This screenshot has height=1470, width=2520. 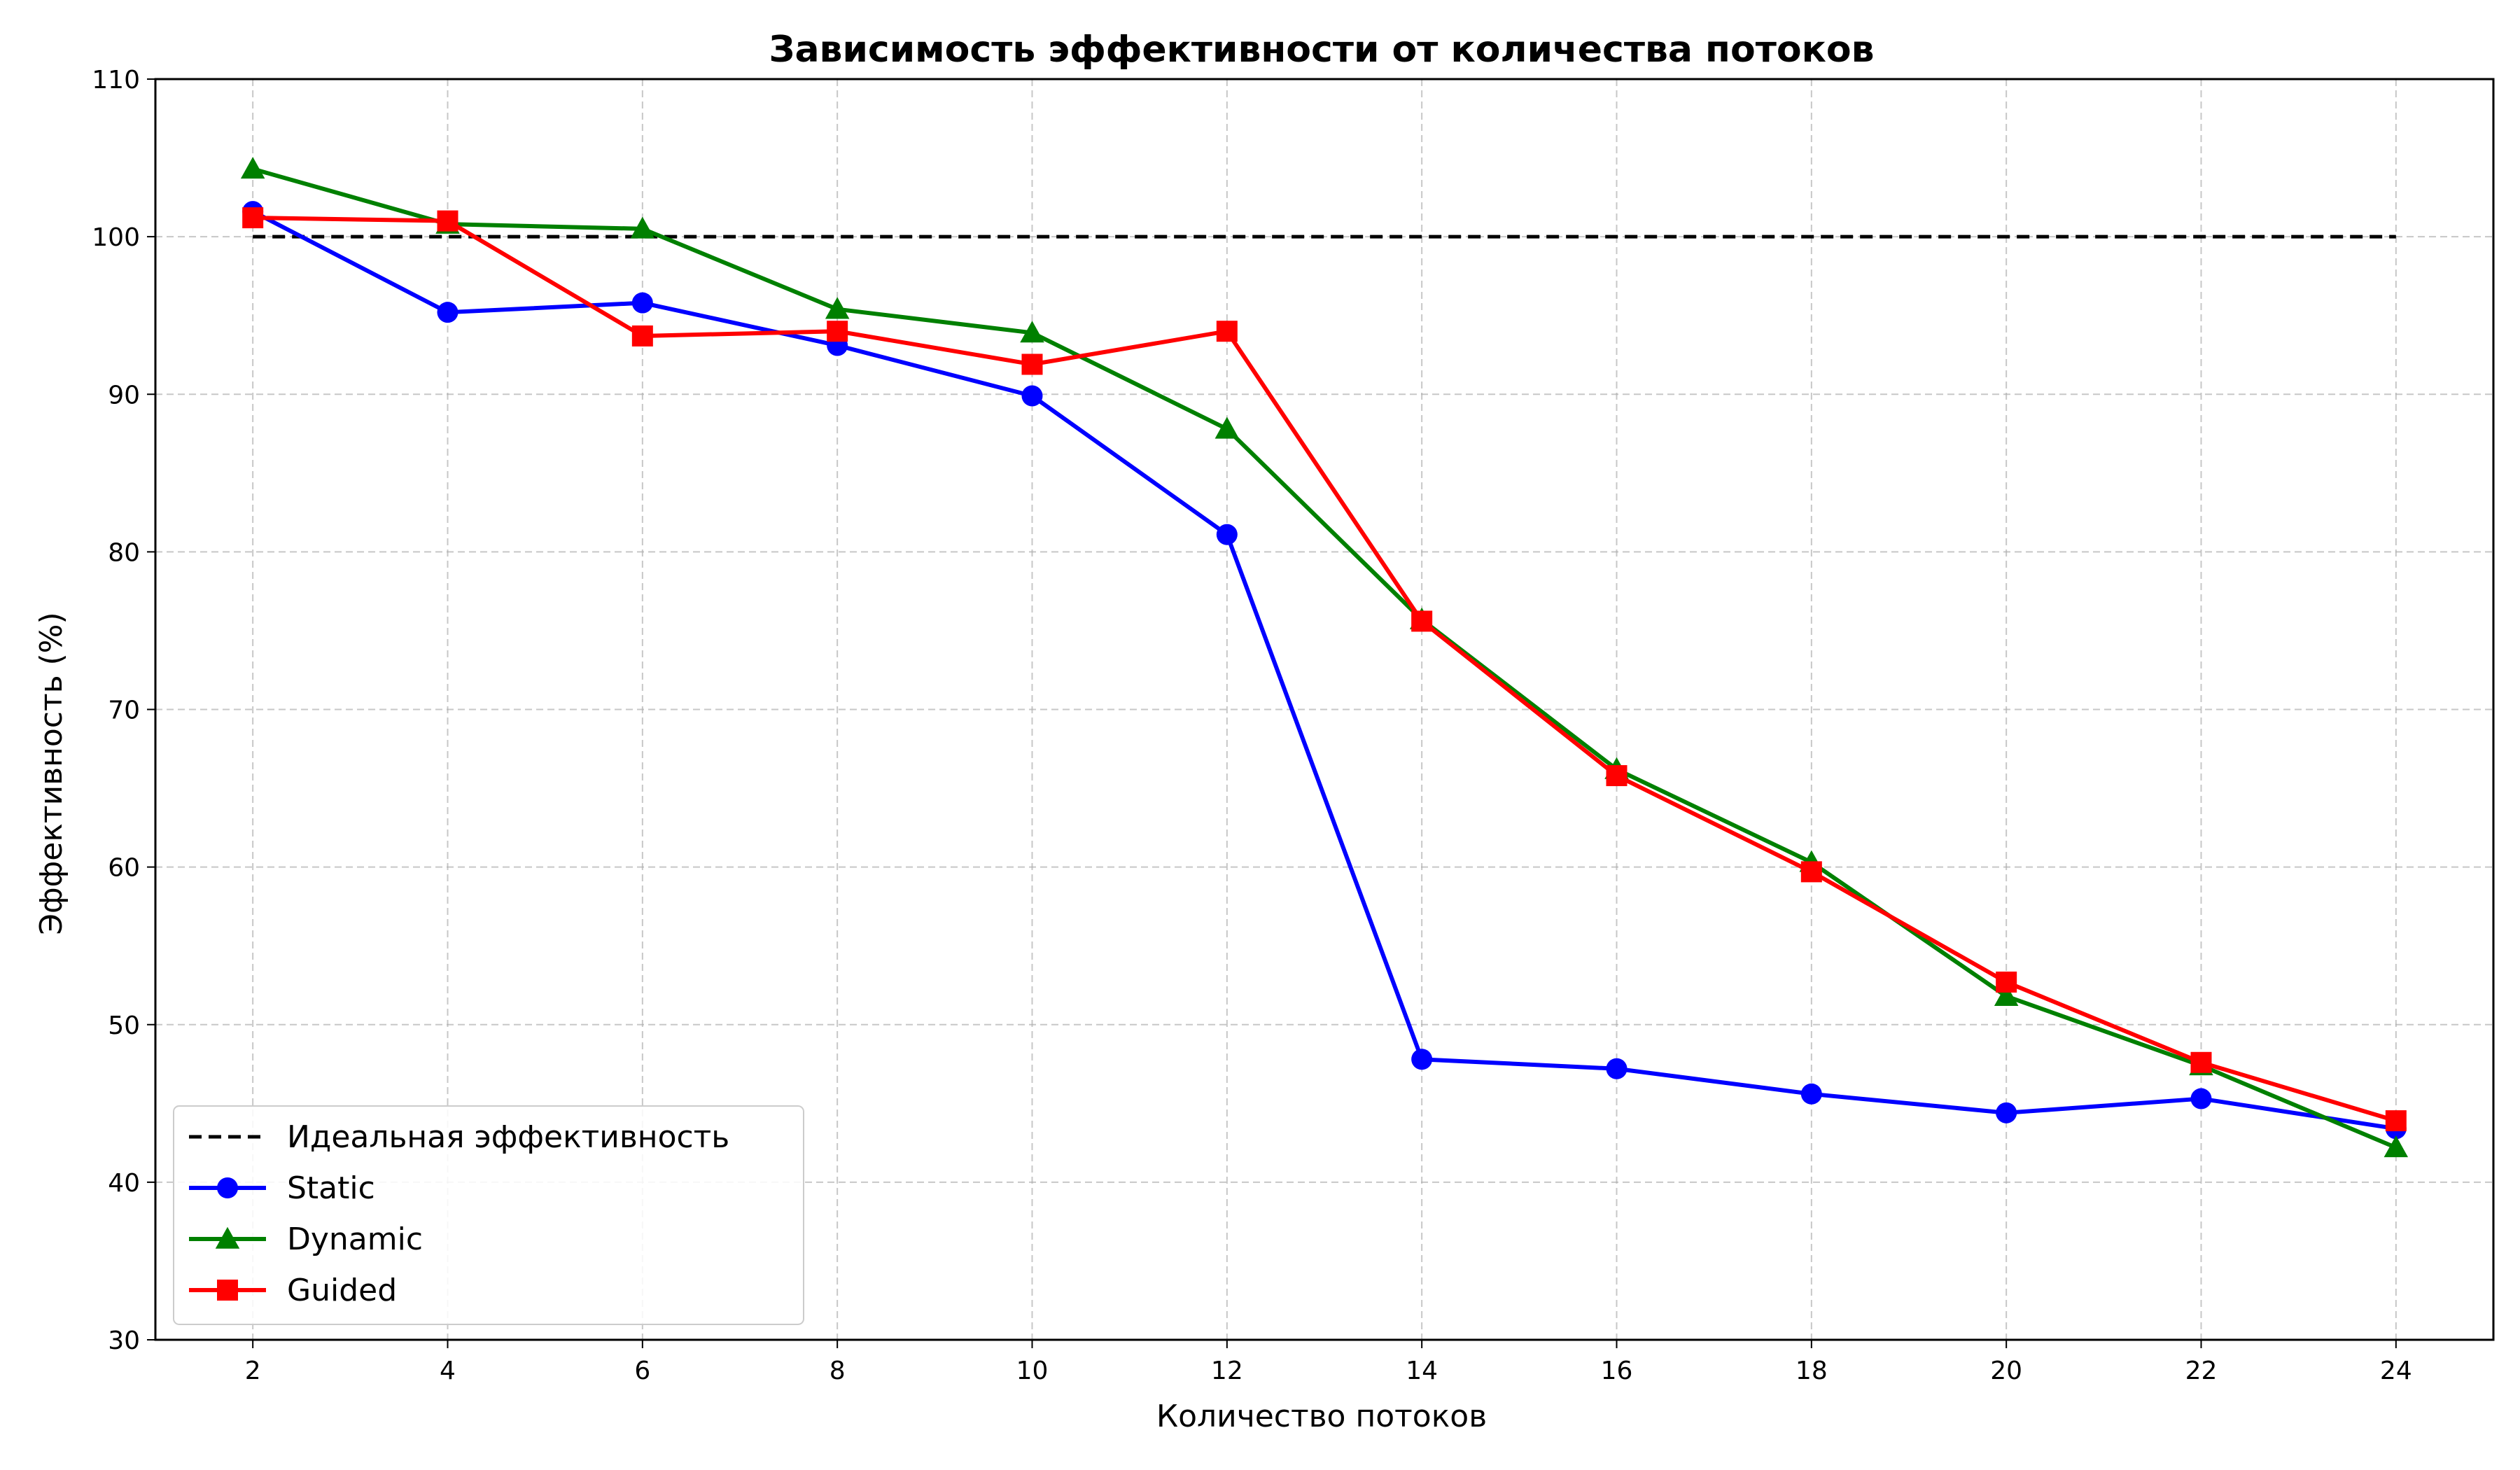 I want to click on x-tick-label: 22, so click(x=2201, y=1371).